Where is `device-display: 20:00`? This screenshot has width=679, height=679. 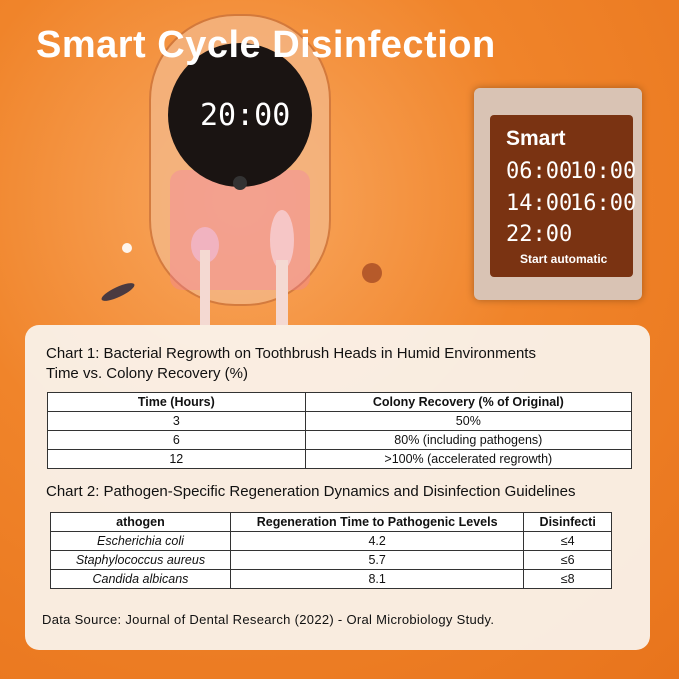 device-display: 20:00 is located at coordinates (245, 115).